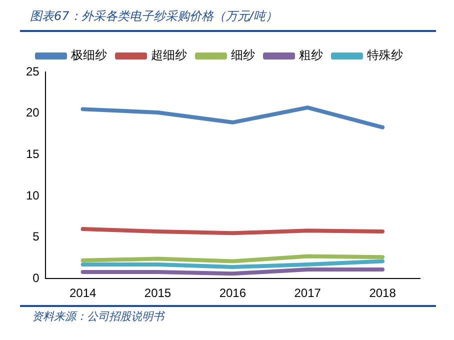  What do you see at coordinates (243, 55) in the screenshot?
I see `legend-label: 细纱` at bounding box center [243, 55].